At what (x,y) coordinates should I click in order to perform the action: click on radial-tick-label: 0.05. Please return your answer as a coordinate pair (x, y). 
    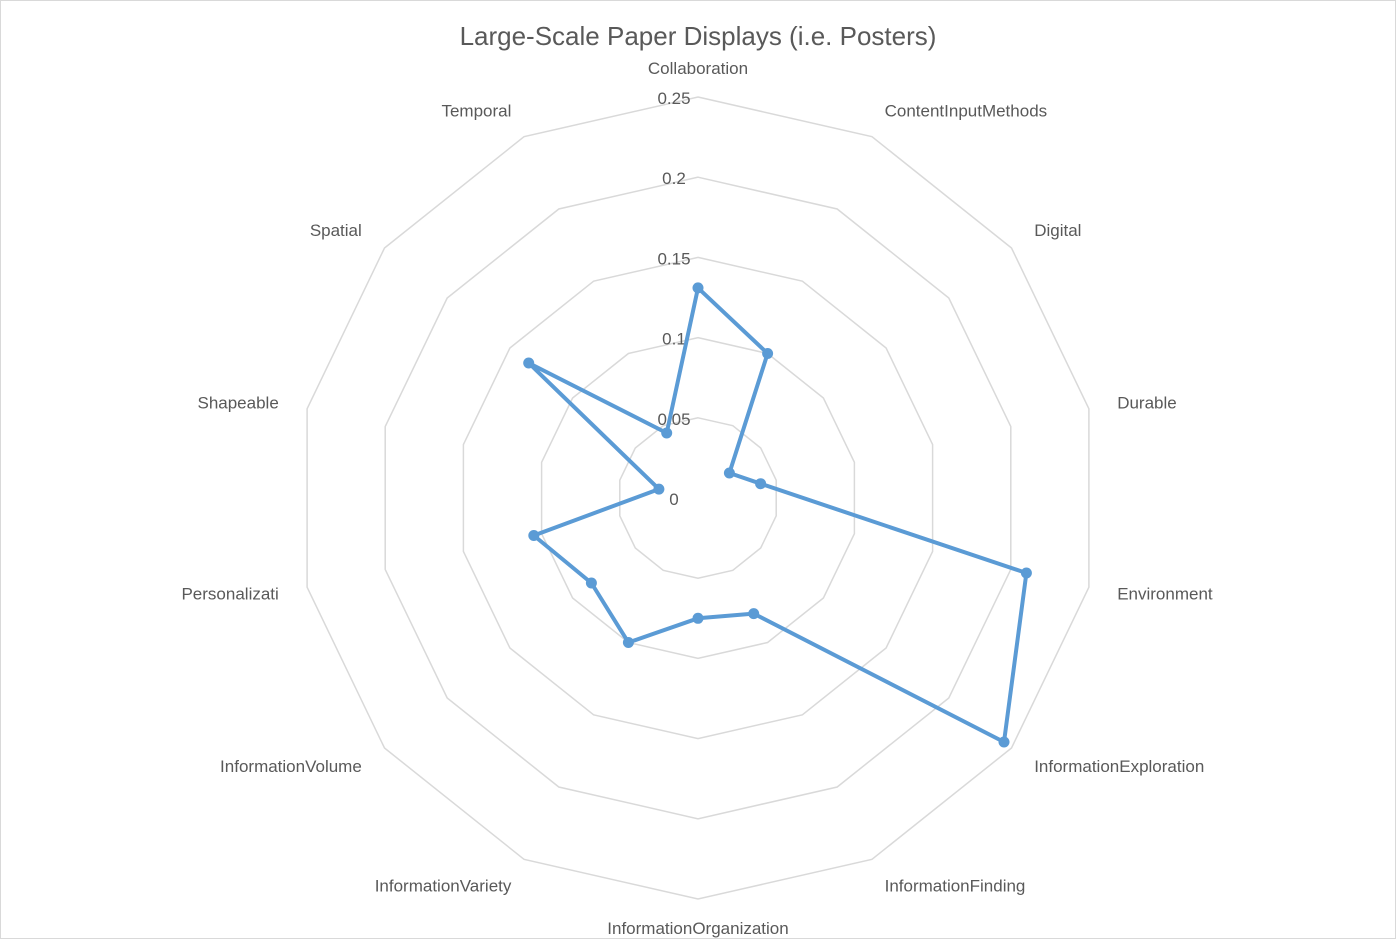
    Looking at the image, I should click on (673, 419).